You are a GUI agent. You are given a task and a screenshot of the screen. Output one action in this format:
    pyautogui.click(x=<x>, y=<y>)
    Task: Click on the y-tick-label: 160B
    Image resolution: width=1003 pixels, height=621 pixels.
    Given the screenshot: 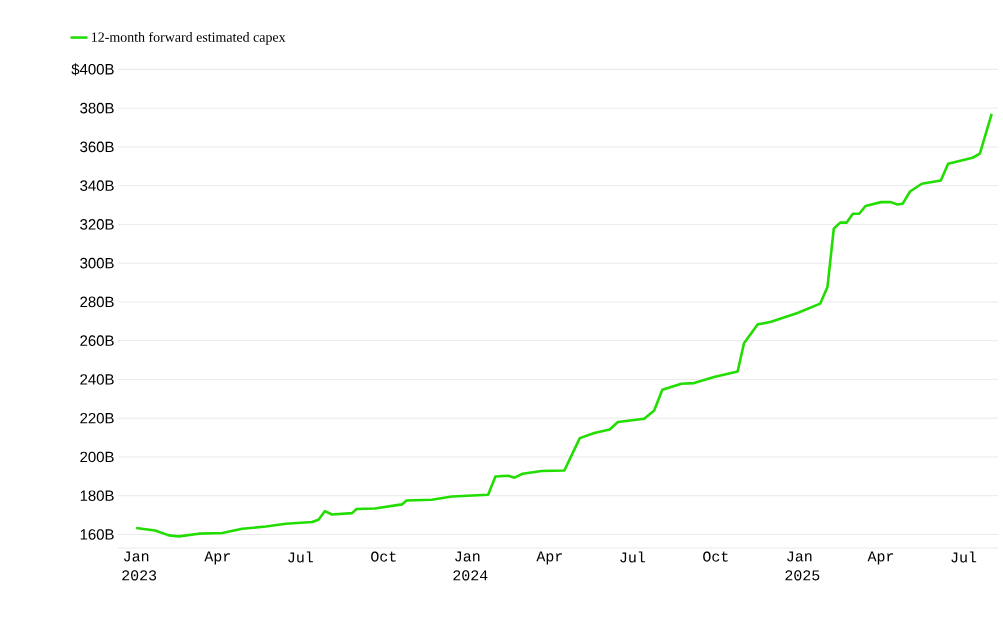 What is the action you would take?
    pyautogui.click(x=97, y=534)
    